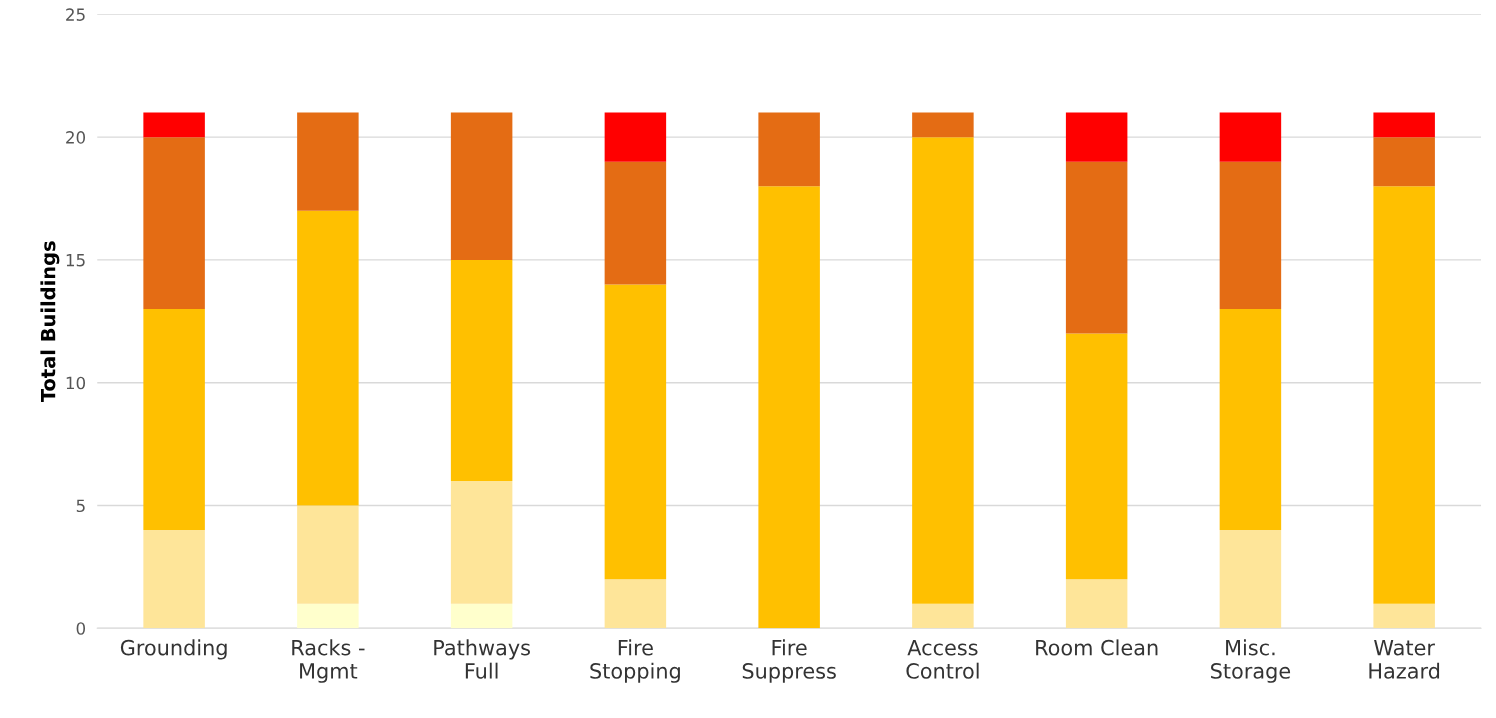 This screenshot has height=718, width=1496. Describe the element at coordinates (635, 661) in the screenshot. I see `x-tick-label: Fire Stopping` at that location.